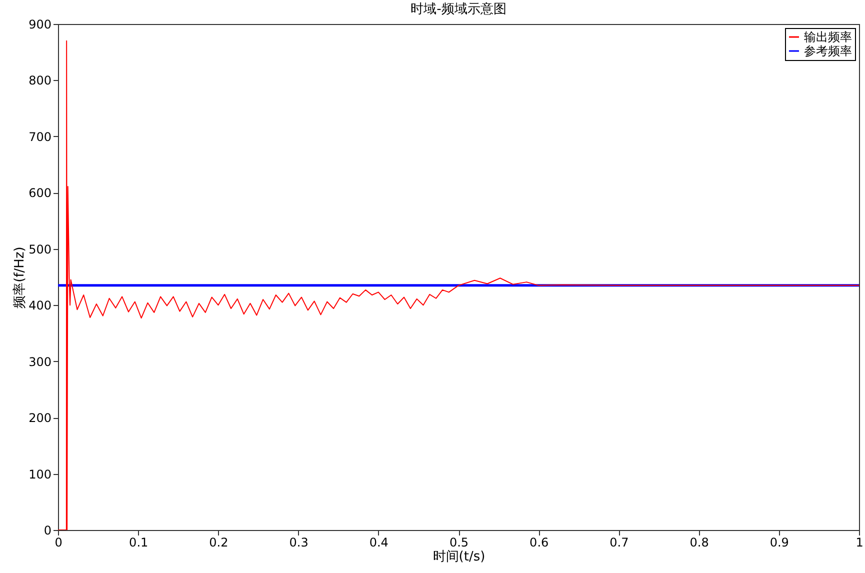 This screenshot has width=865, height=573. What do you see at coordinates (539, 543) in the screenshot?
I see `x-tick-label: 0.6` at bounding box center [539, 543].